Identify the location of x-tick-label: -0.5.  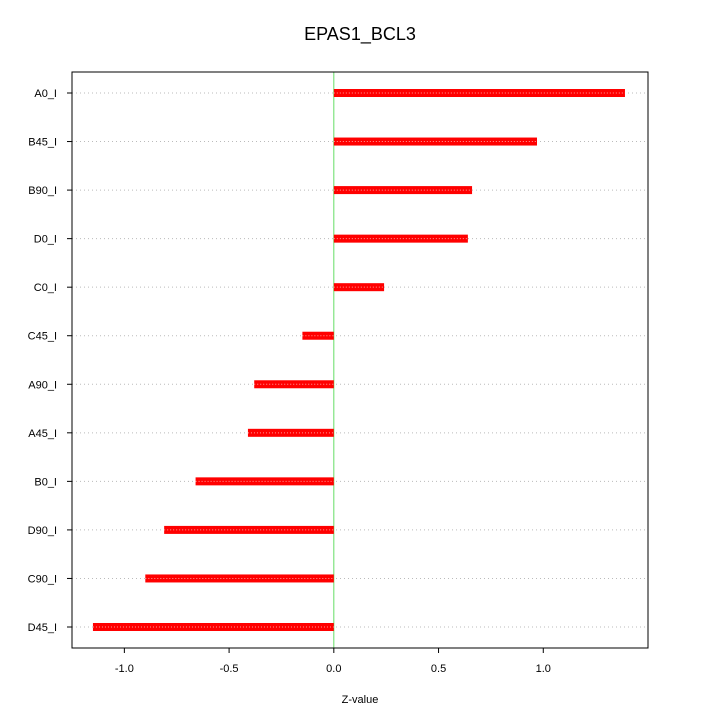
(229, 669).